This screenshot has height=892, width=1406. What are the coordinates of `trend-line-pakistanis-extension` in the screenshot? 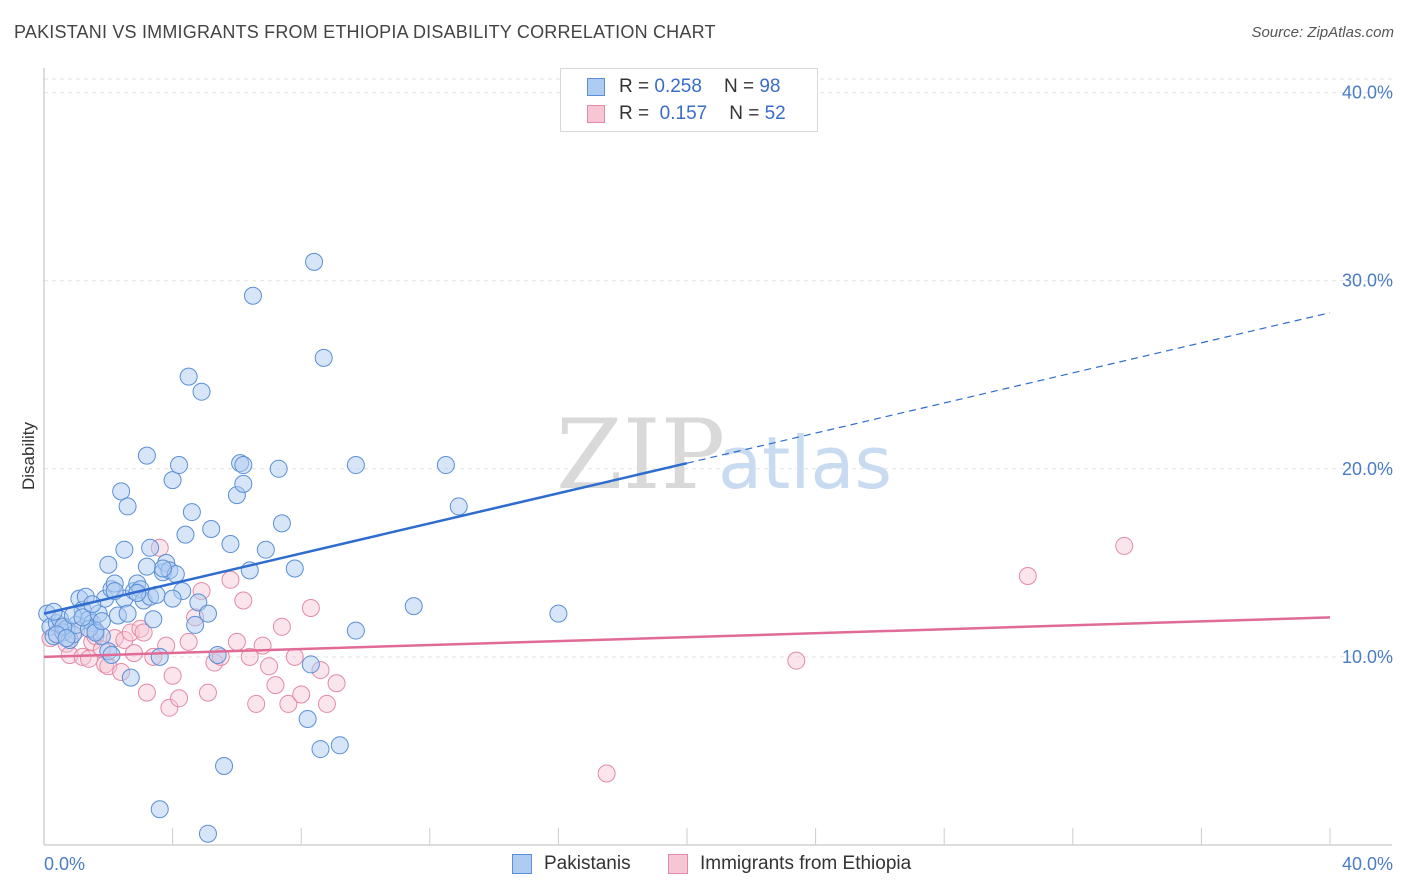 It's located at (1008, 388).